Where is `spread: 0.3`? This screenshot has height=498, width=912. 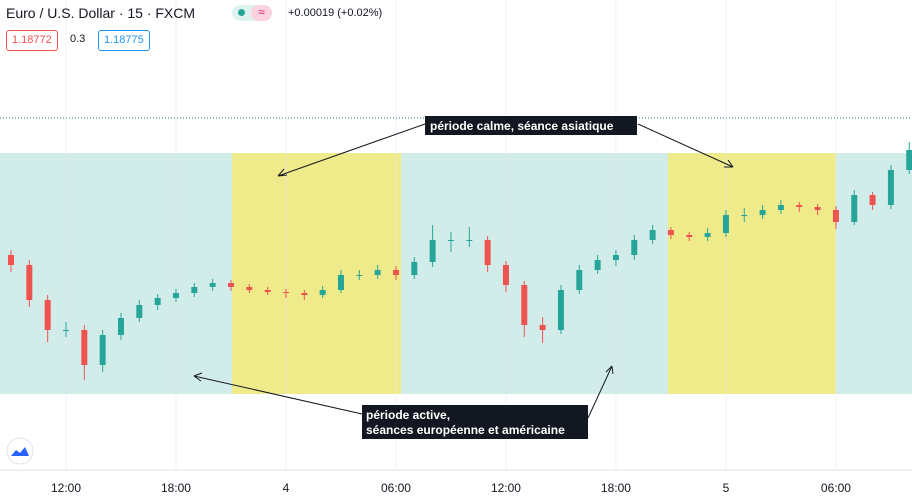 spread: 0.3 is located at coordinates (78, 39).